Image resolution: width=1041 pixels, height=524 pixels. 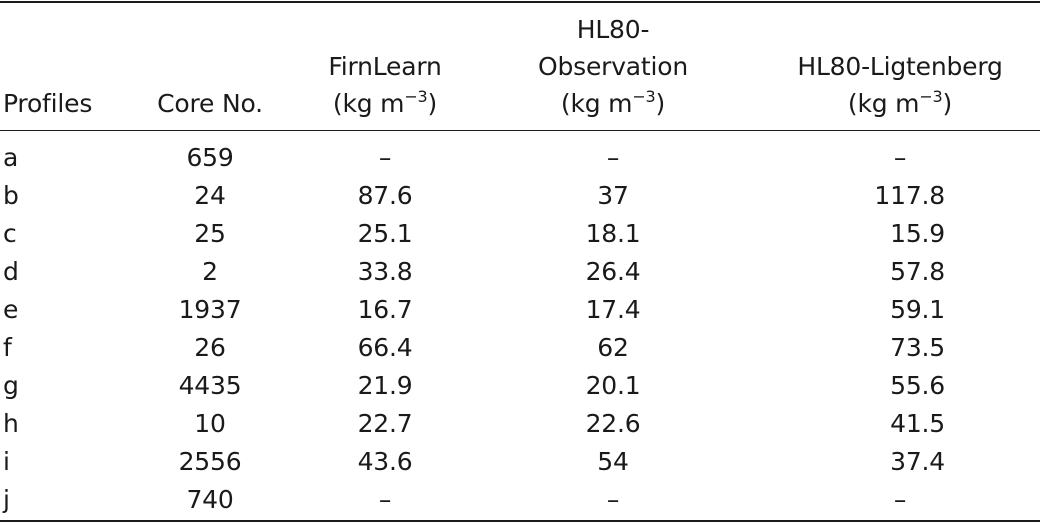 What do you see at coordinates (7, 347) in the screenshot?
I see `cell-profile: f` at bounding box center [7, 347].